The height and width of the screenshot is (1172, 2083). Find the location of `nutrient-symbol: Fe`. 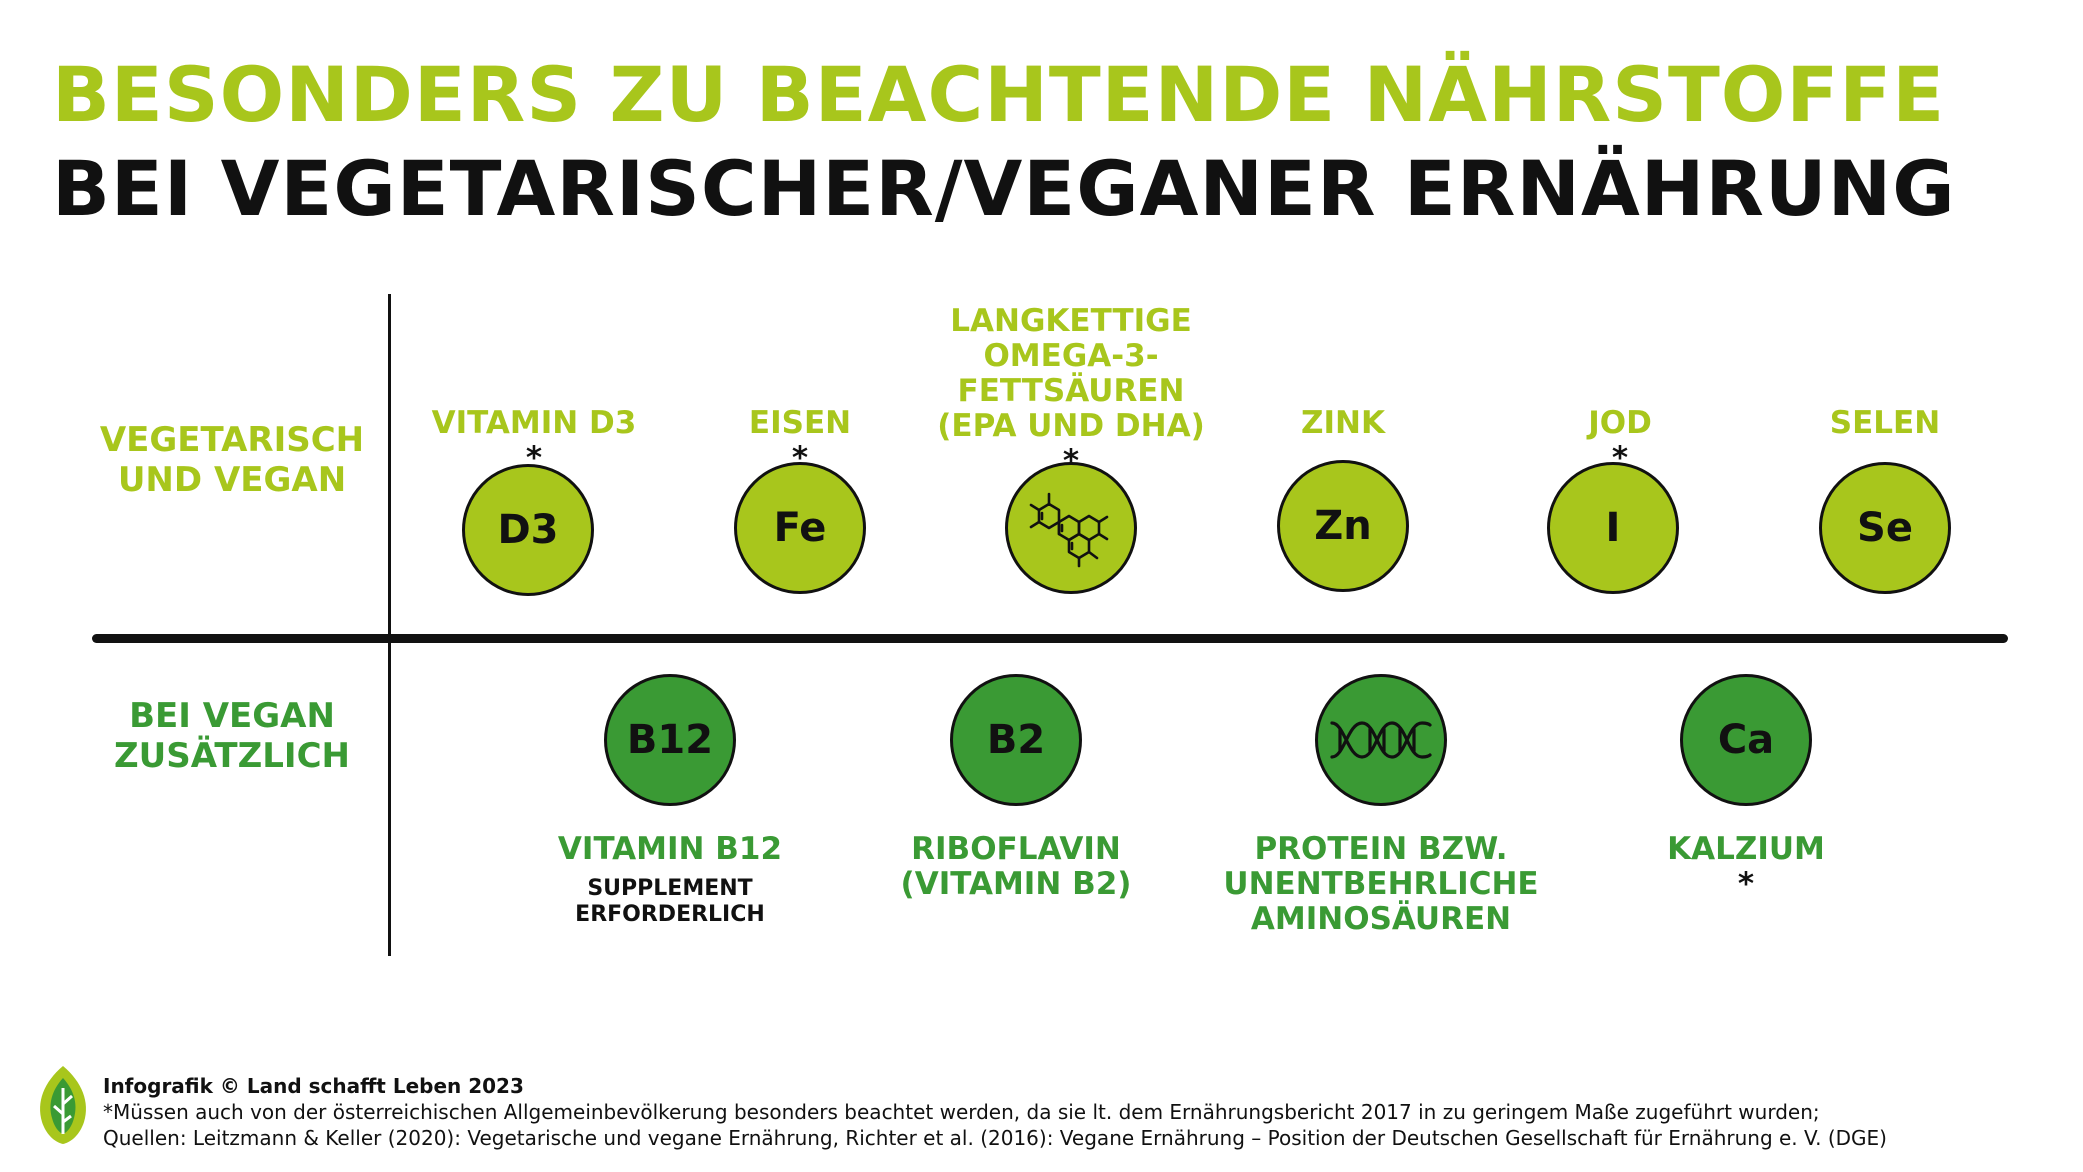

nutrient-symbol: Fe is located at coordinates (800, 528).